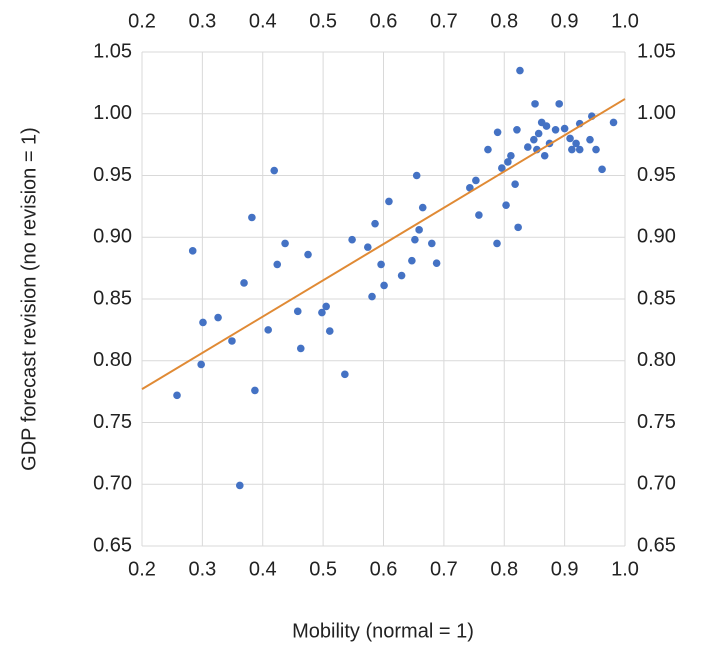 The height and width of the screenshot is (646, 702). I want to click on x-tick-label: 0.3, so click(202, 569).